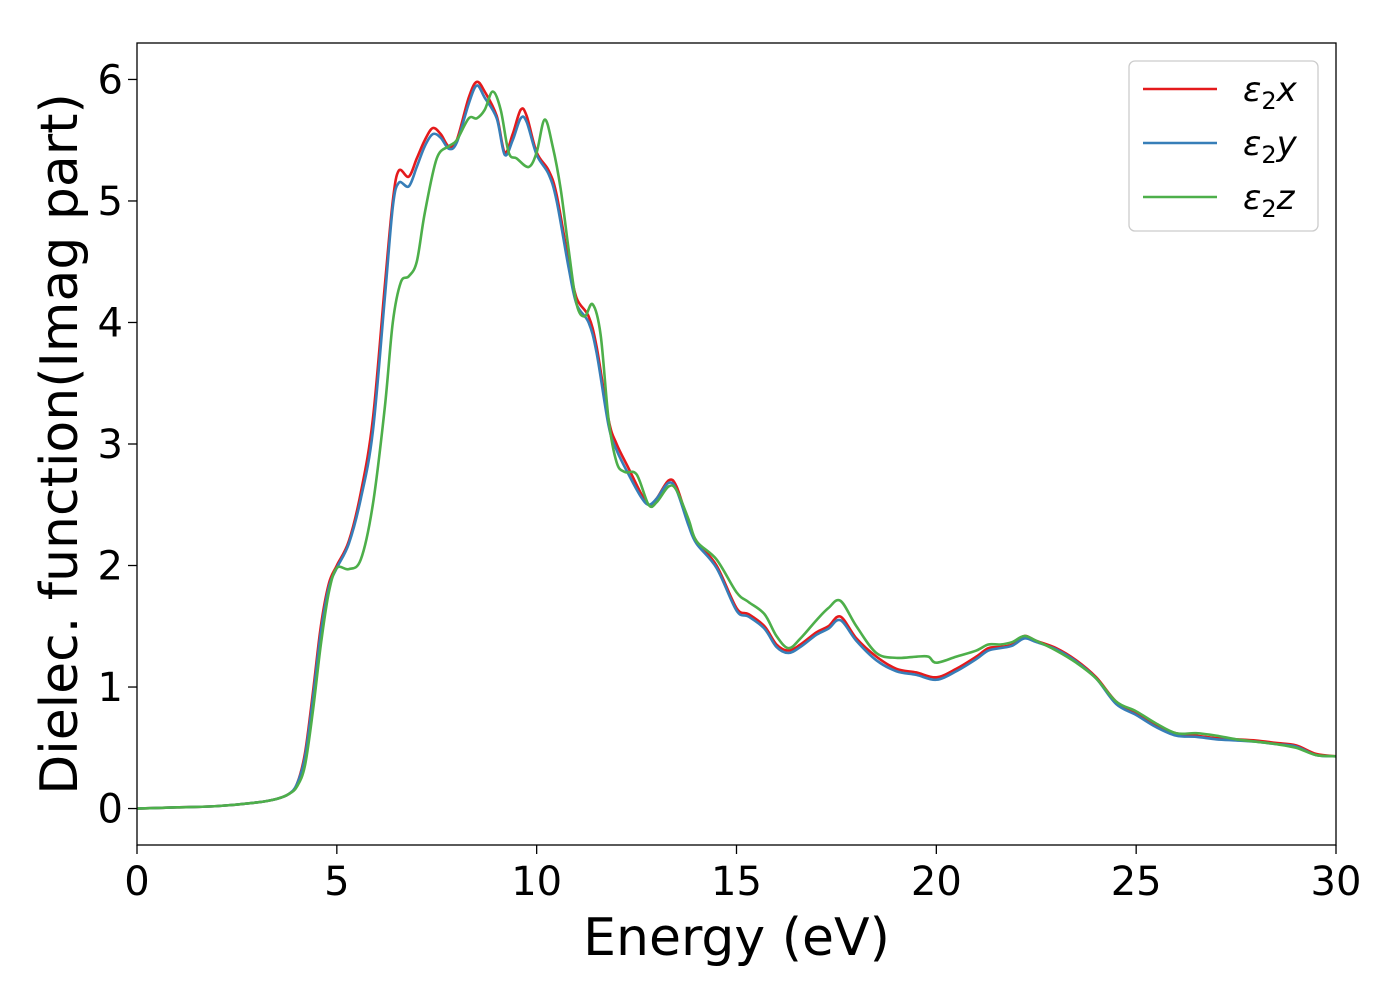 The width and height of the screenshot is (1400, 1000). Describe the element at coordinates (110, 688) in the screenshot. I see `y-tick-label: 1` at that location.